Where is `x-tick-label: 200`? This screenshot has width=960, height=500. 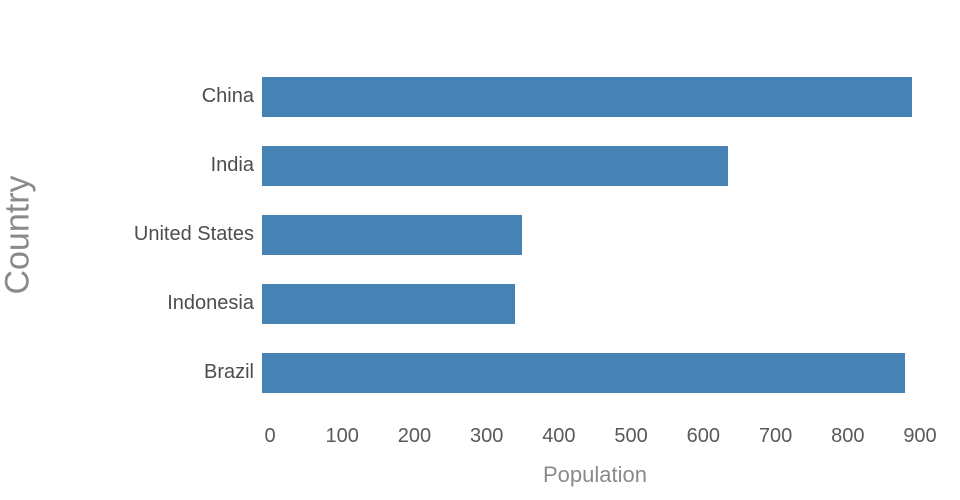 x-tick-label: 200 is located at coordinates (414, 436).